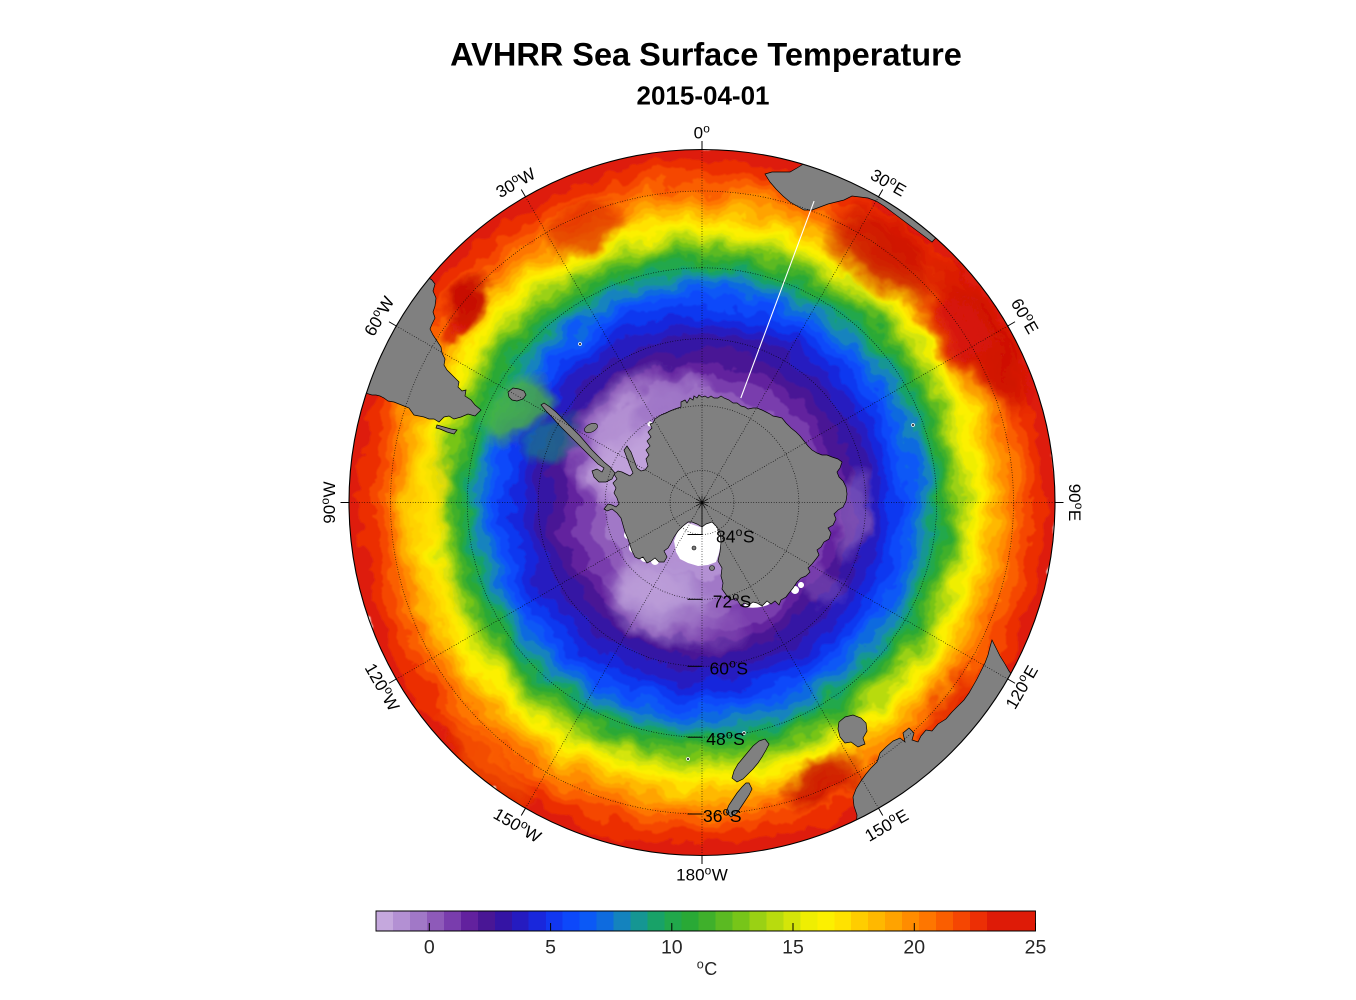  I want to click on svg-text: 4 8 S o, so click(727, 739).